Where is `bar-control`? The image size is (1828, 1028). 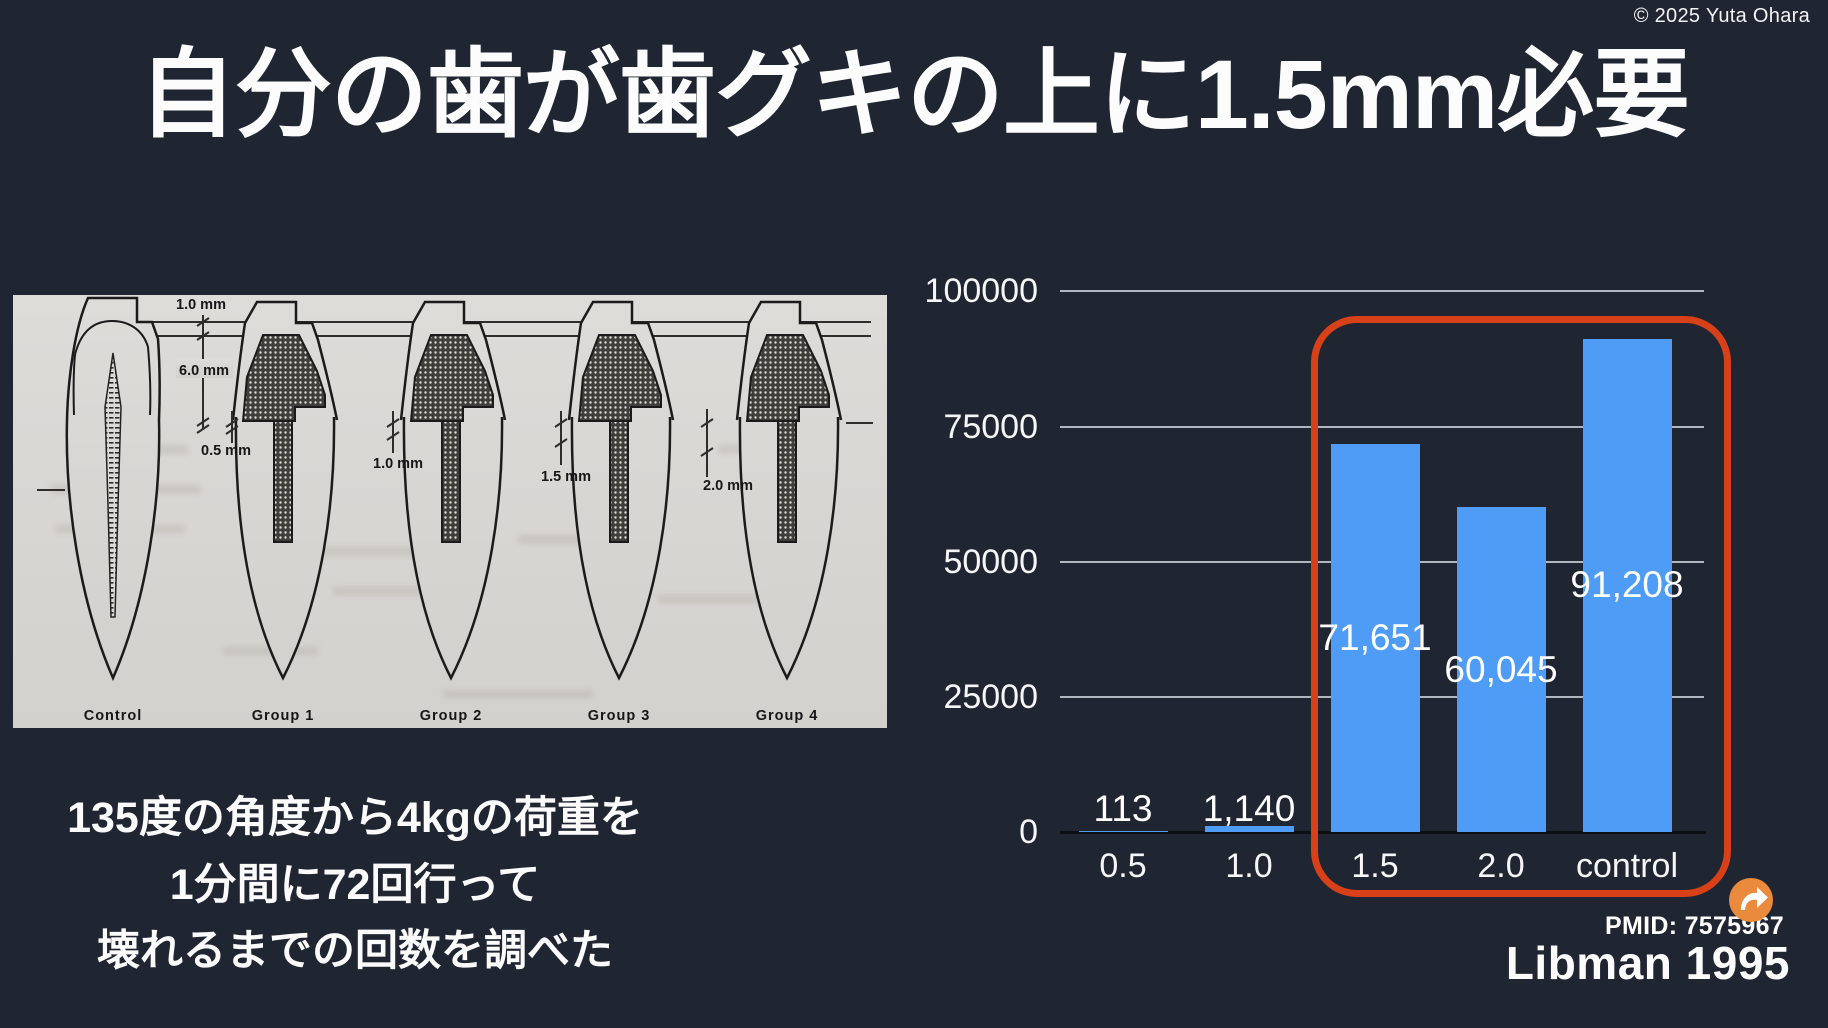
bar-control is located at coordinates (1627, 585).